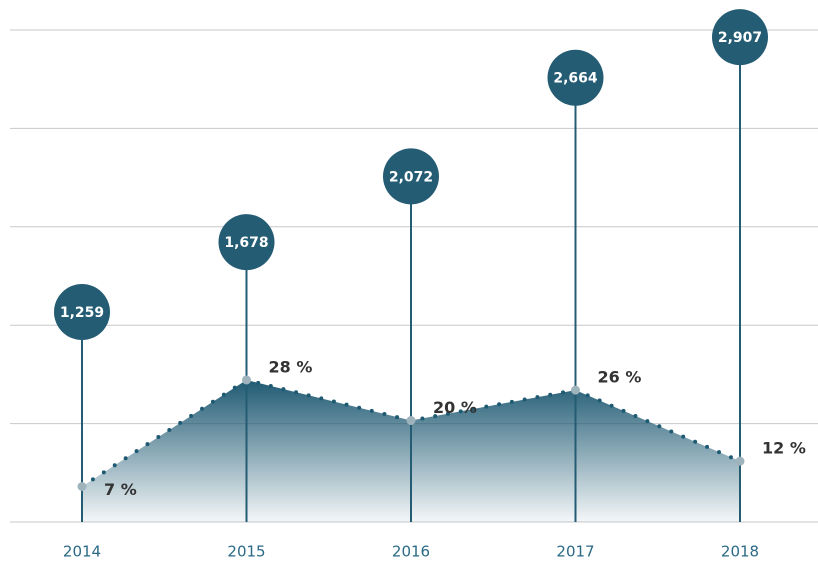 This screenshot has width=818, height=565. I want to click on growth-label: 28 %, so click(291, 366).